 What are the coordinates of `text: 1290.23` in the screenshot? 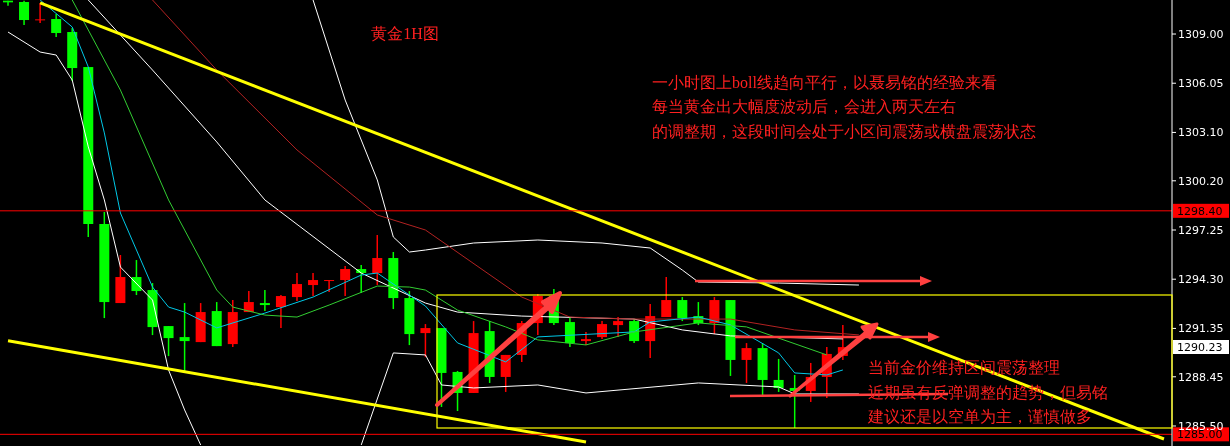 It's located at (1200, 347).